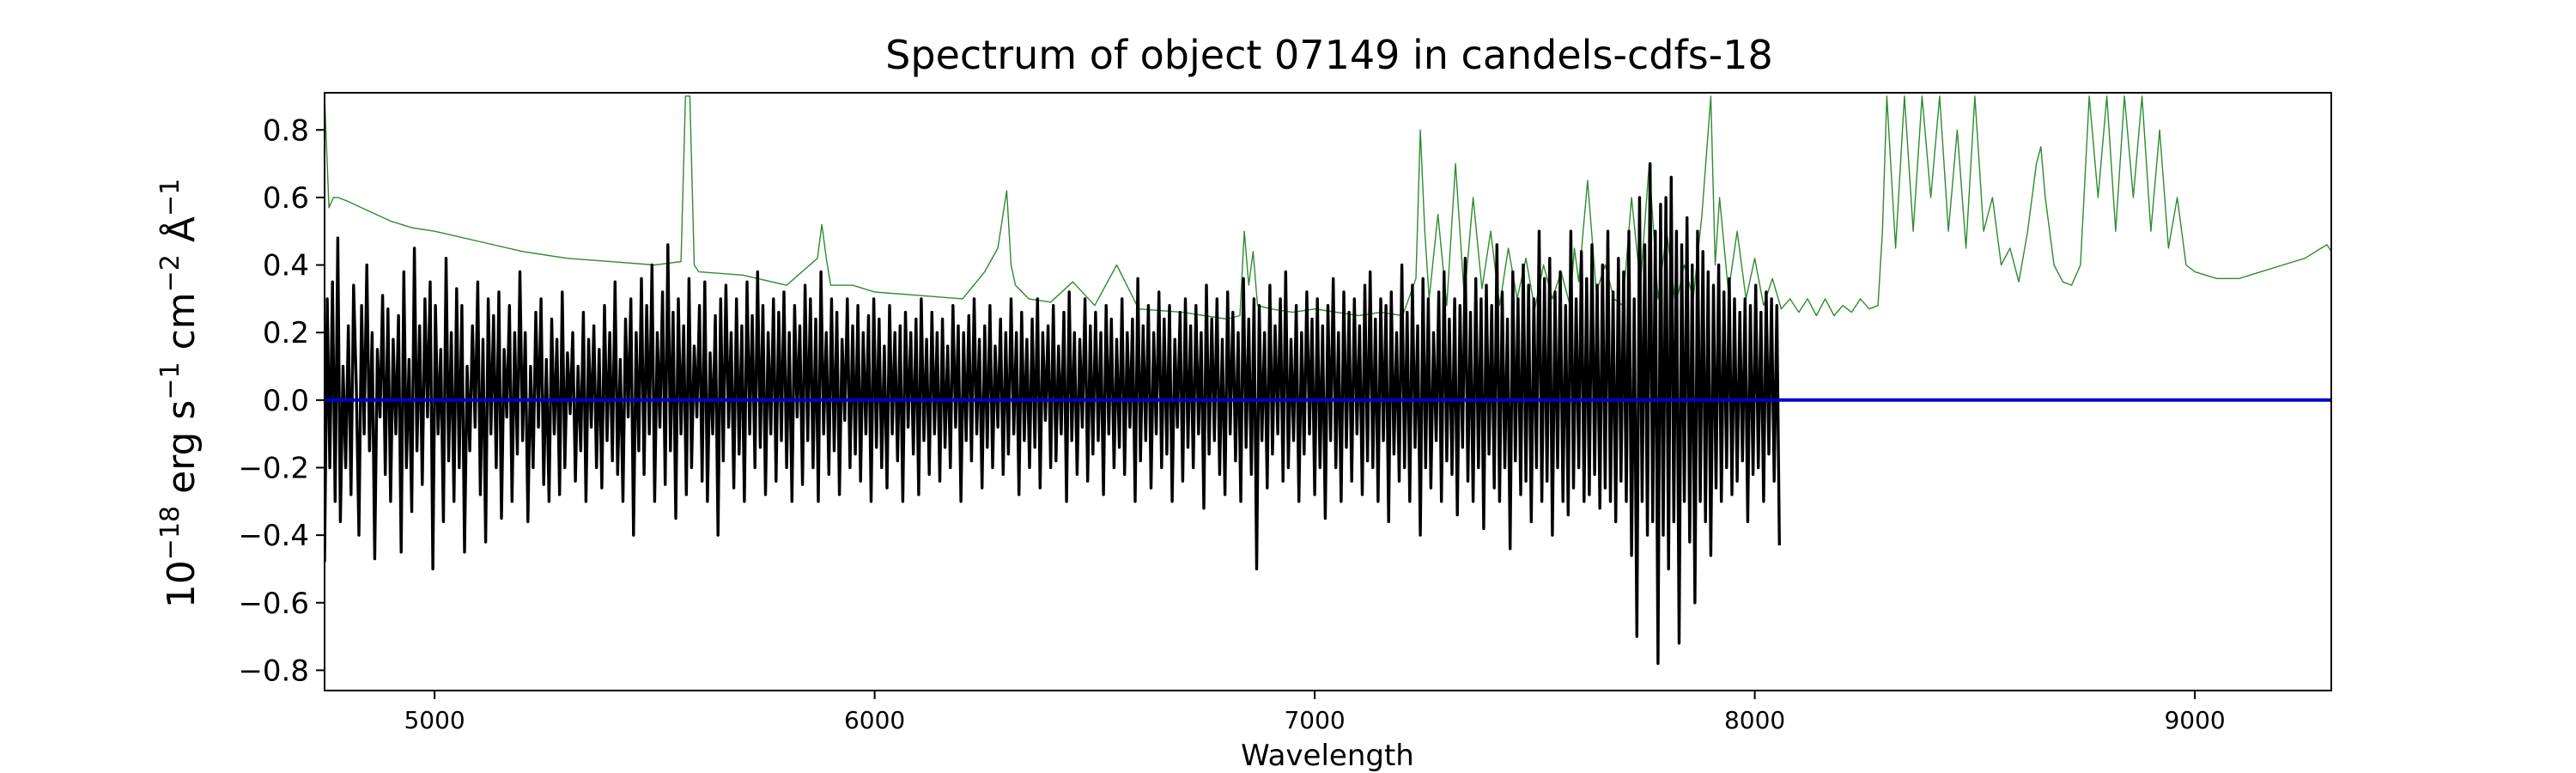  What do you see at coordinates (182, 327) in the screenshot?
I see `ylabel-unit2: cm` at bounding box center [182, 327].